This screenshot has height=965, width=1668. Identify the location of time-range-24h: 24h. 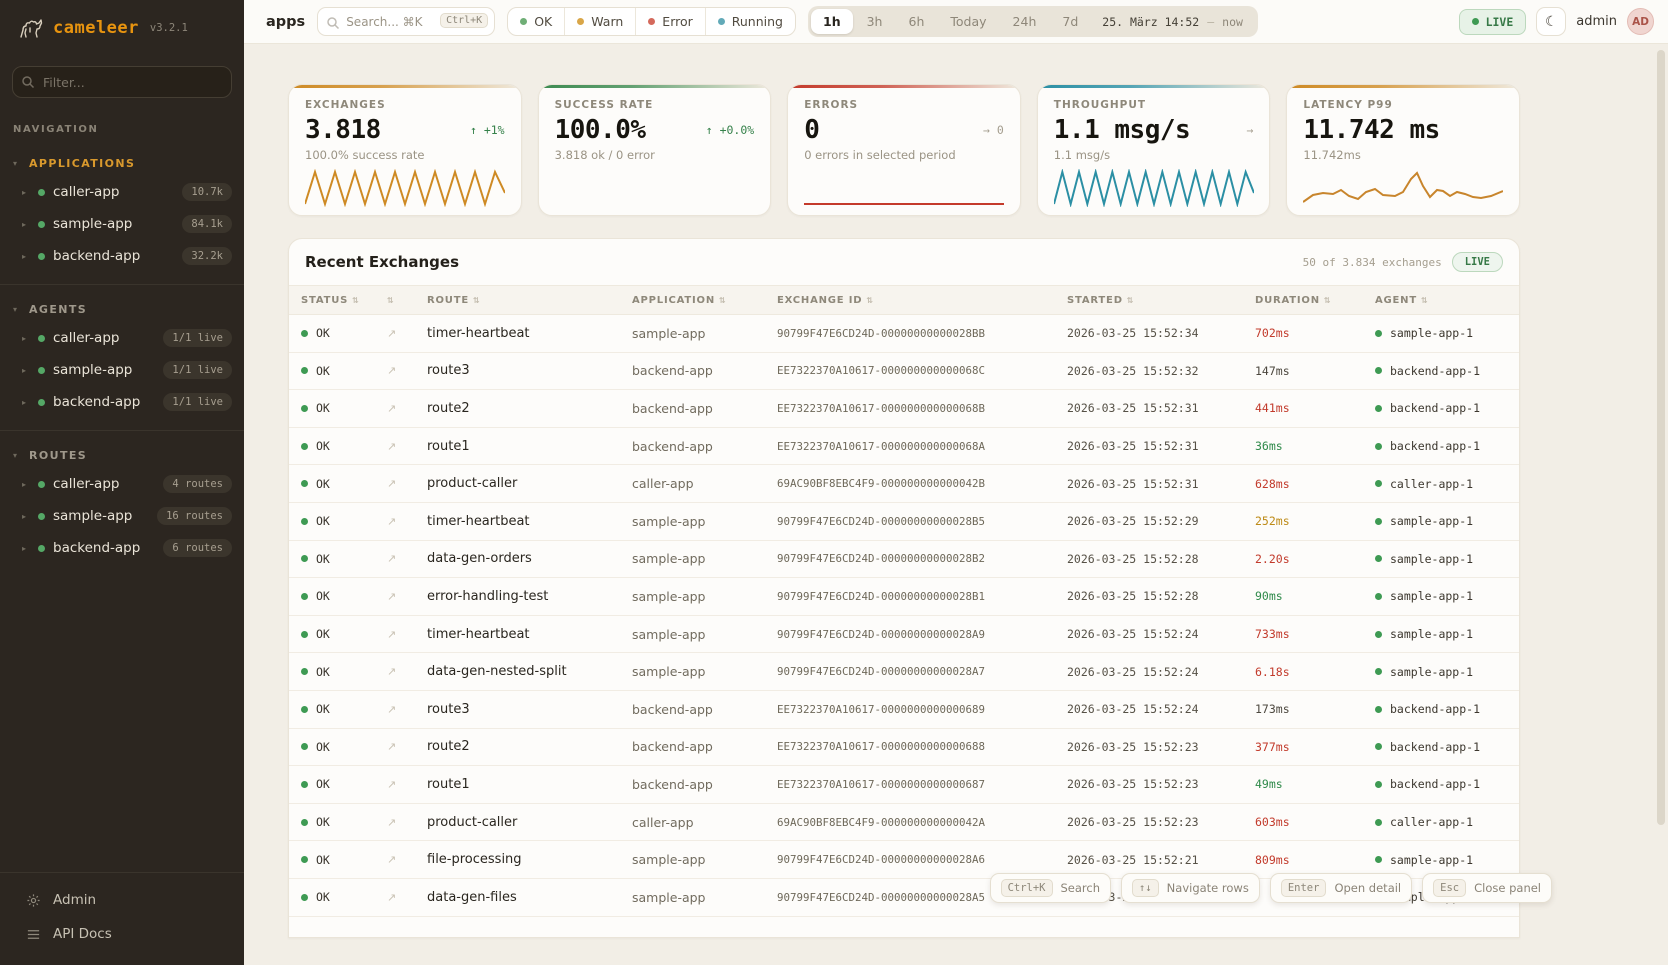
(1025, 21).